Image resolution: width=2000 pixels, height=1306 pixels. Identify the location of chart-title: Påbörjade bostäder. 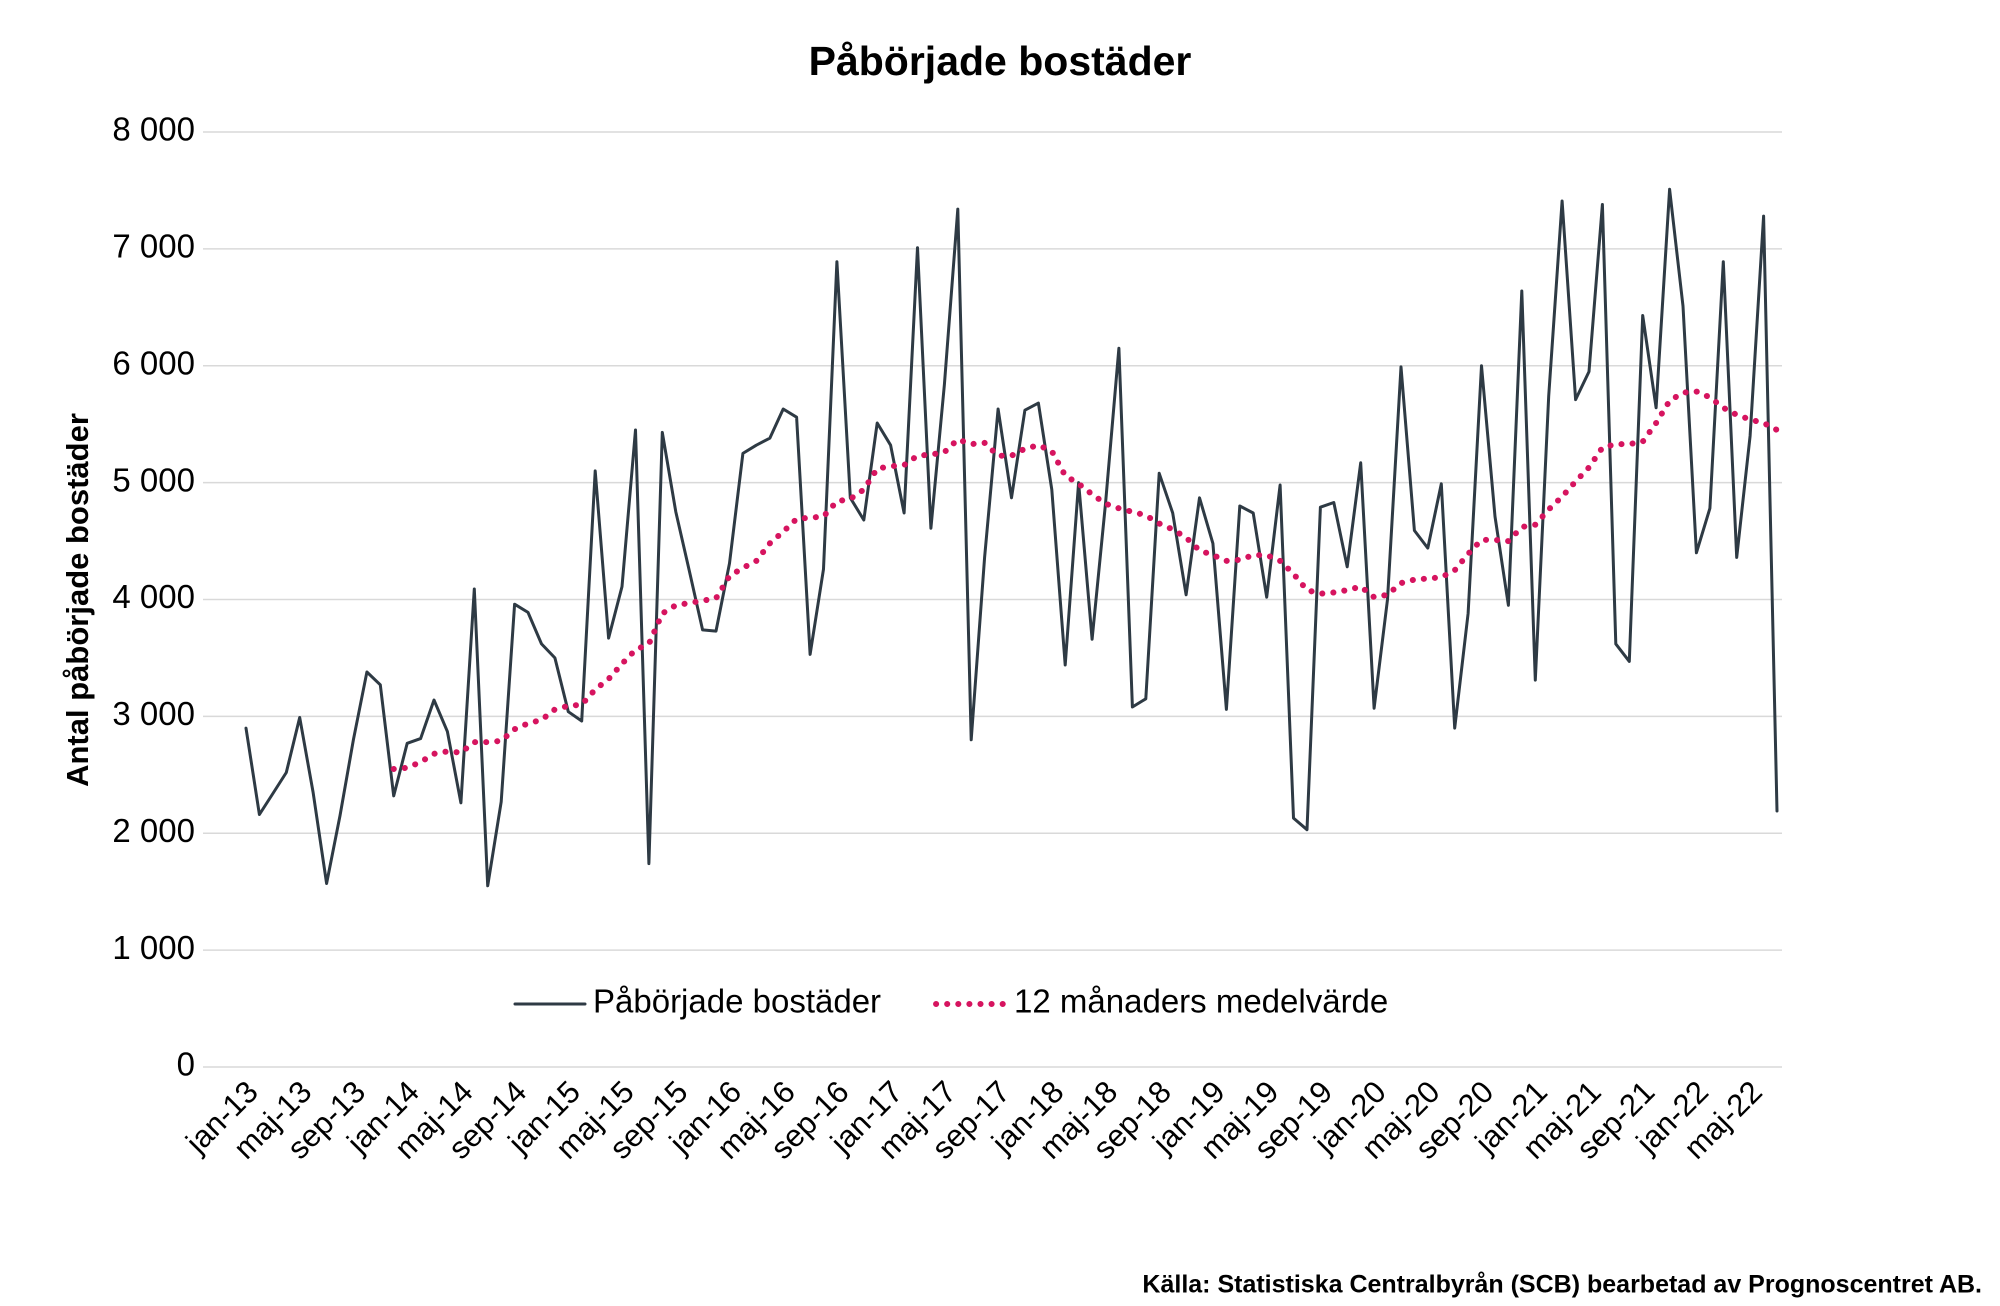
(1000, 61).